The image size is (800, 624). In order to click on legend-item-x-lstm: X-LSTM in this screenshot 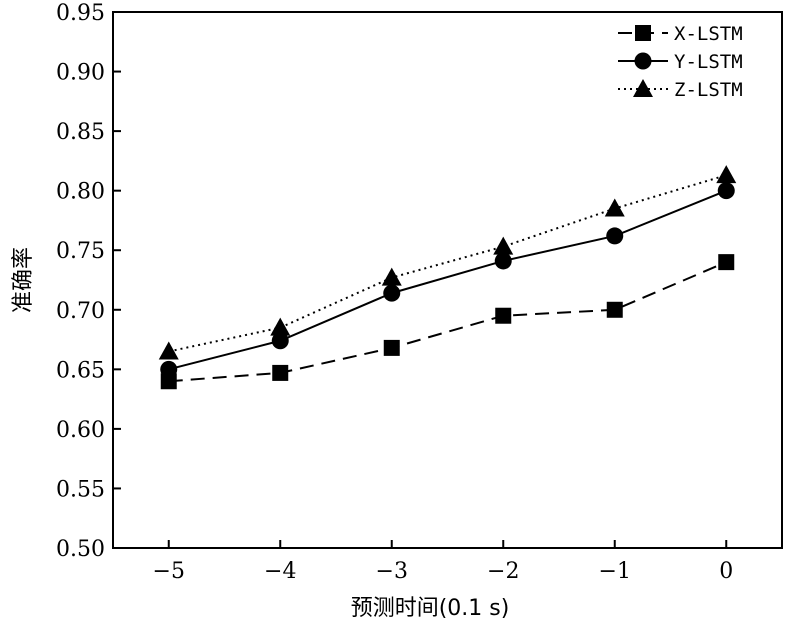, I will do `click(680, 34)`.